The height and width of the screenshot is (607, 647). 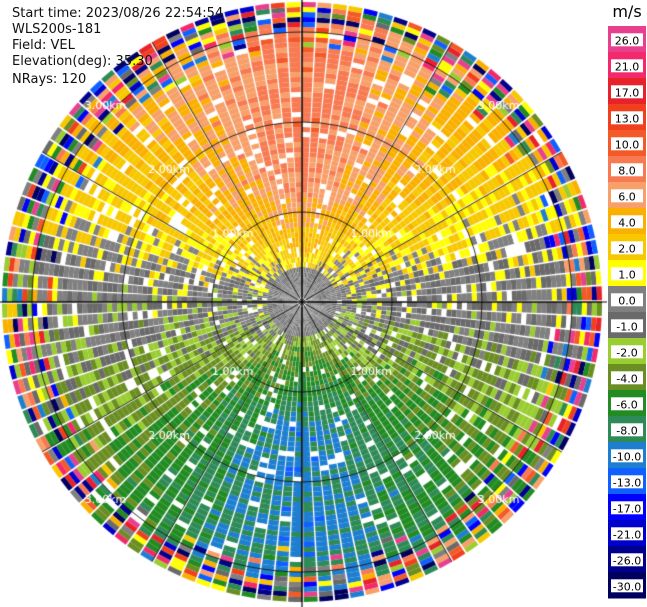 I want to click on elevation-label: Elevation(deg): 35.30, so click(x=82, y=61).